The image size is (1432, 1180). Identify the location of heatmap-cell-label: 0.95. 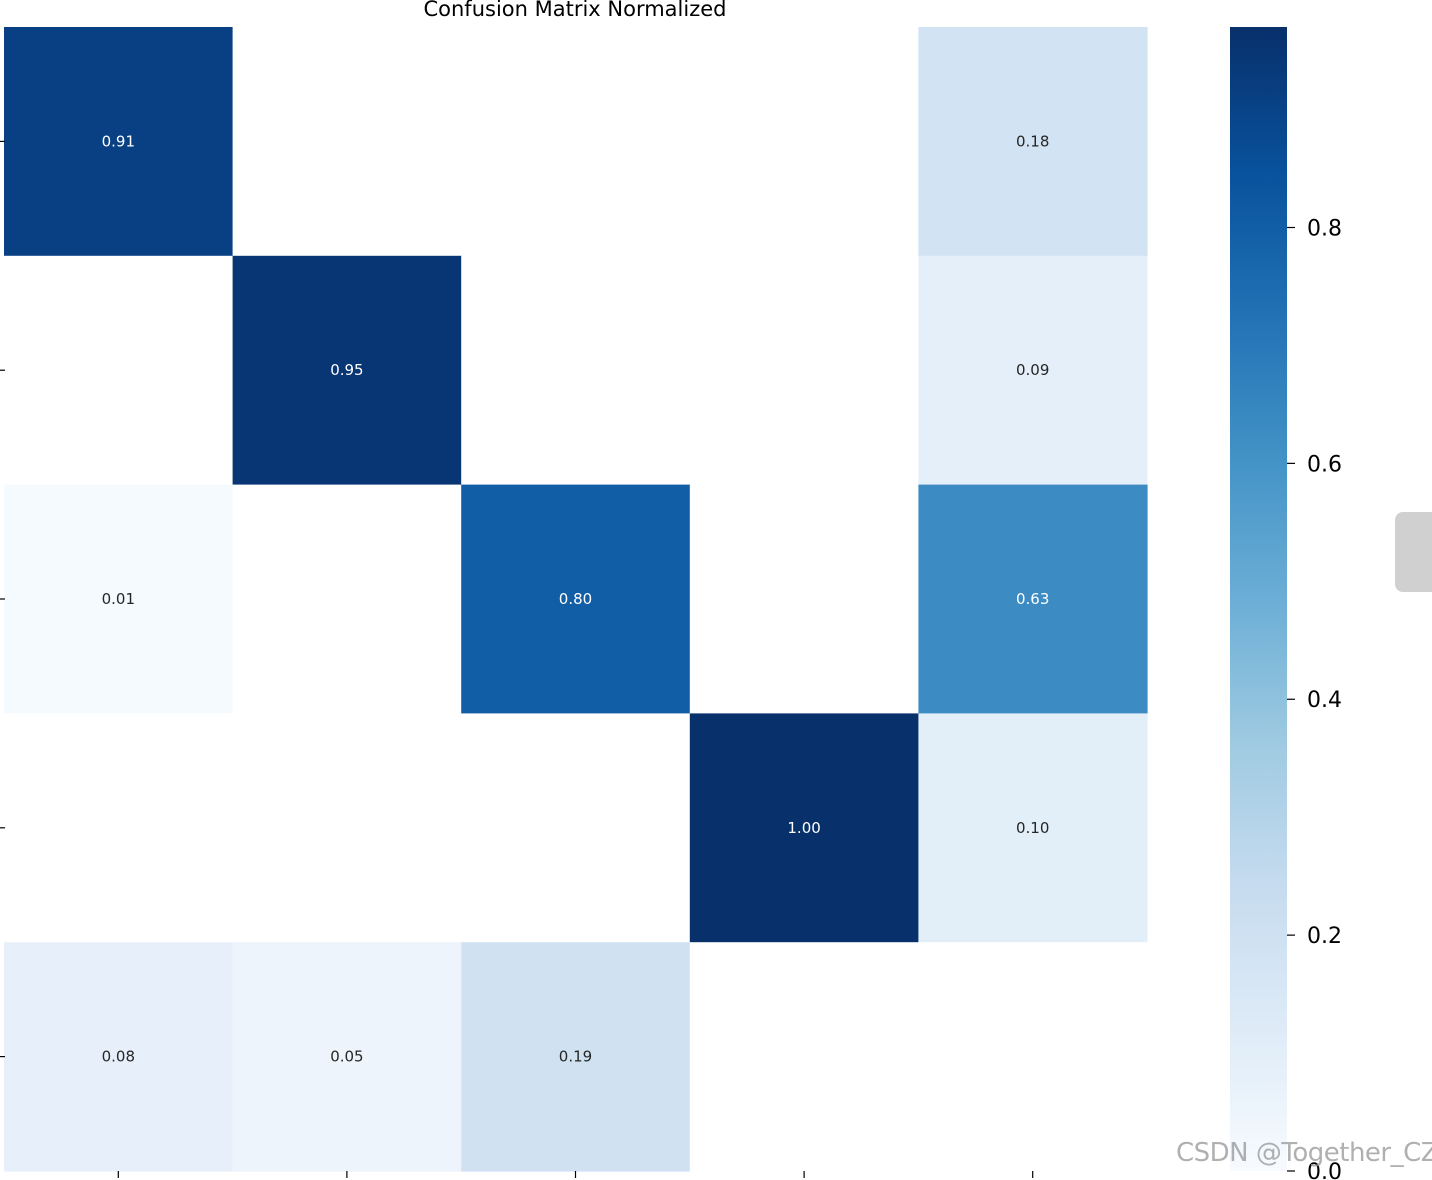
(346, 370).